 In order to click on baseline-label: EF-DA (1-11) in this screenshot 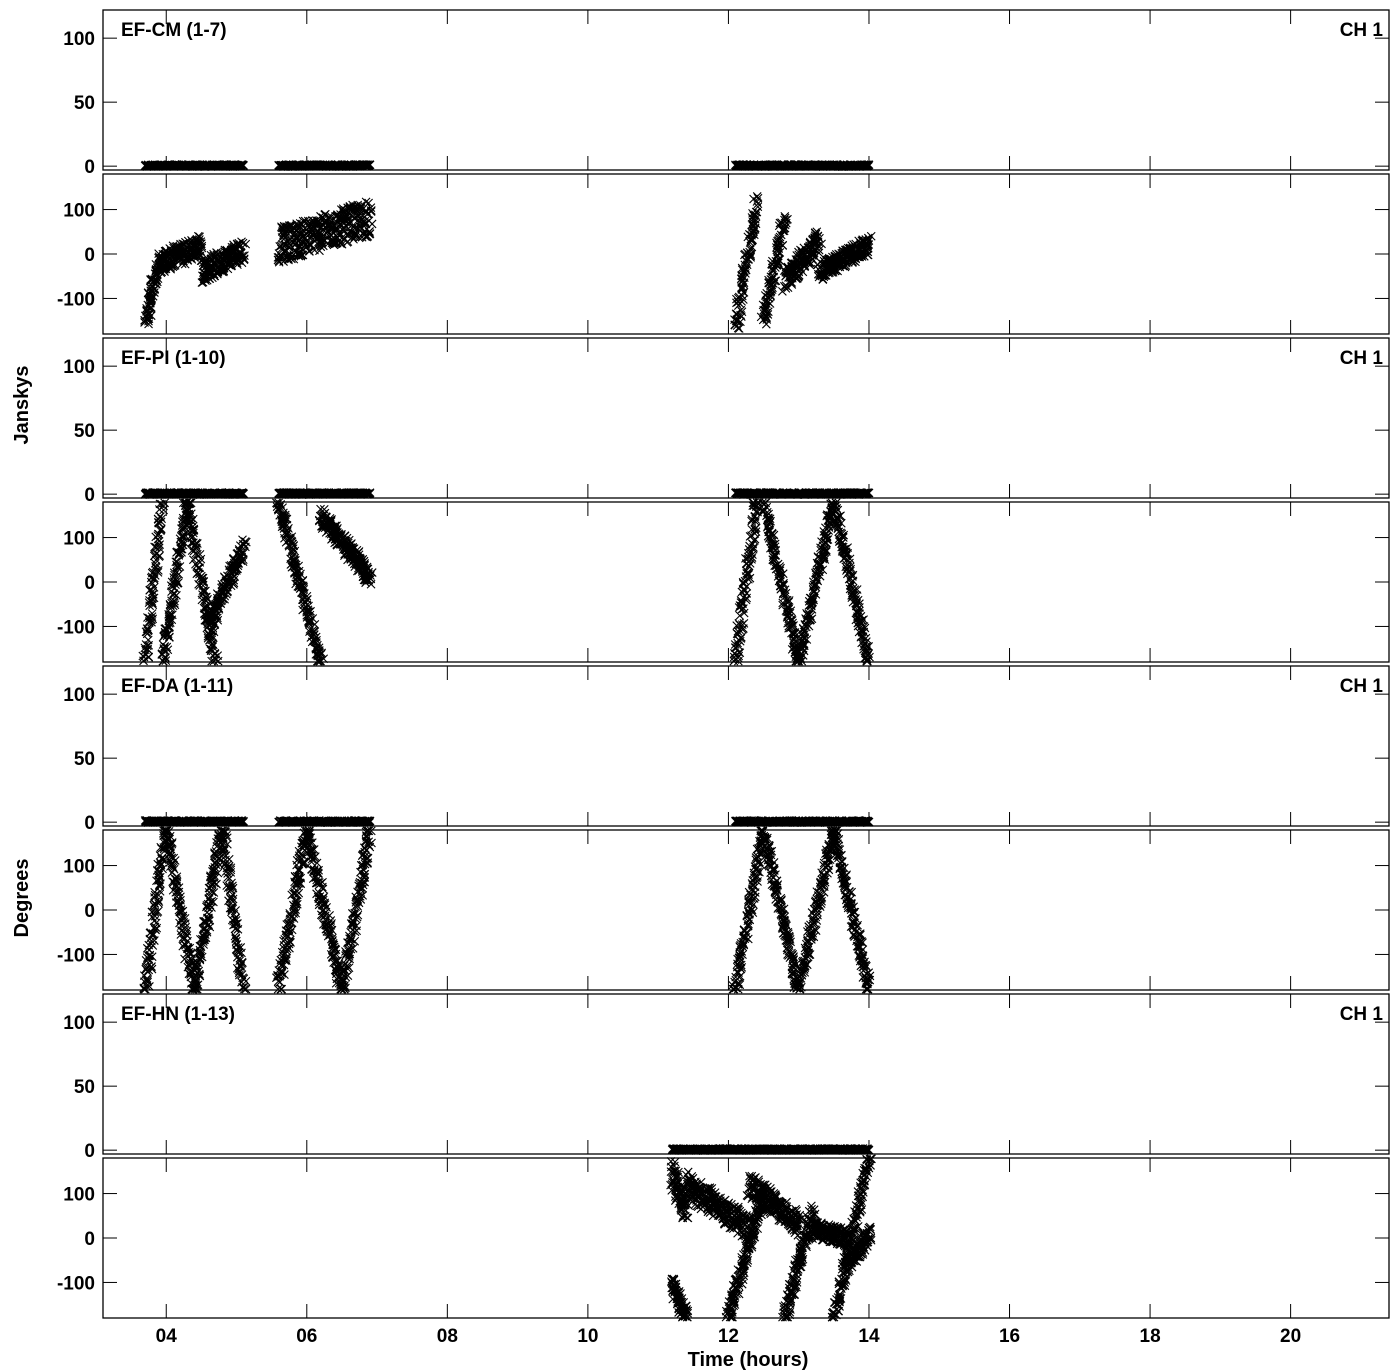, I will do `click(177, 686)`.